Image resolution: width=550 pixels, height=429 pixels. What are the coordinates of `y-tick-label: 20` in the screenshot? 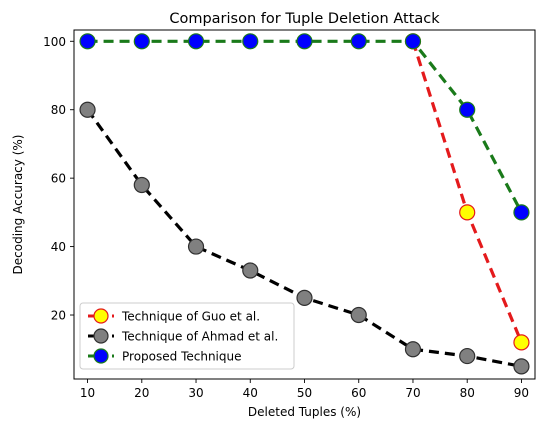 It's located at (58, 316).